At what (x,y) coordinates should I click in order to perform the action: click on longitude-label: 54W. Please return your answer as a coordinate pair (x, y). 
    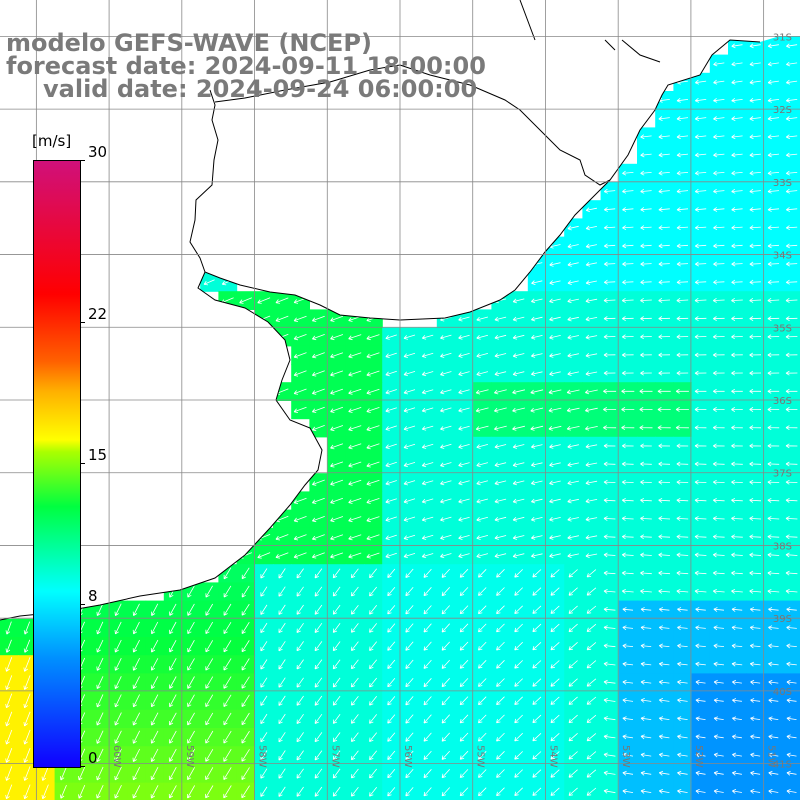
    Looking at the image, I should click on (552, 756).